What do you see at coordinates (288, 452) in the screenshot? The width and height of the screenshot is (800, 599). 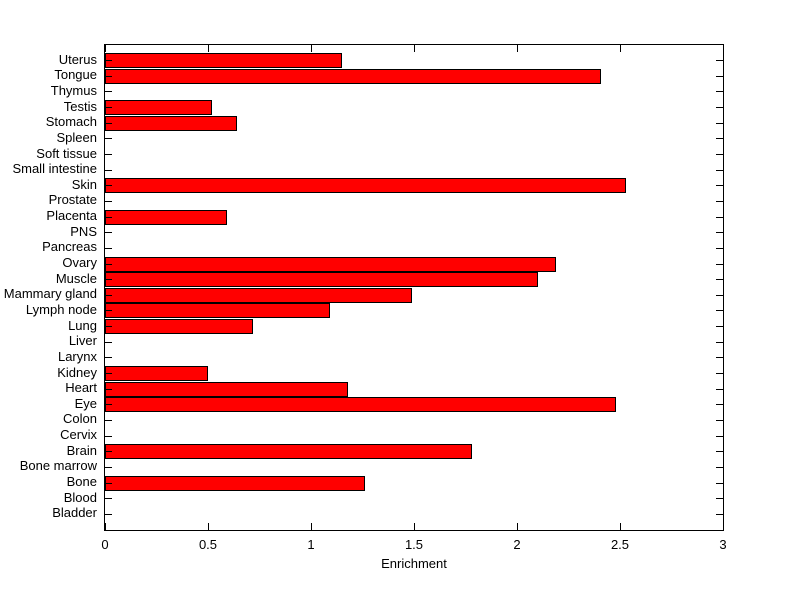 I see `bar-brain` at bounding box center [288, 452].